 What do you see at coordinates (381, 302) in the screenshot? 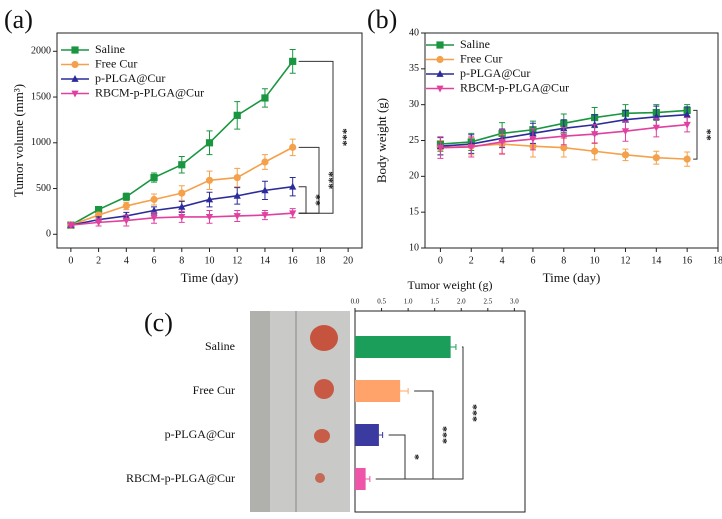
I see `x-tick-label: 0.5` at bounding box center [381, 302].